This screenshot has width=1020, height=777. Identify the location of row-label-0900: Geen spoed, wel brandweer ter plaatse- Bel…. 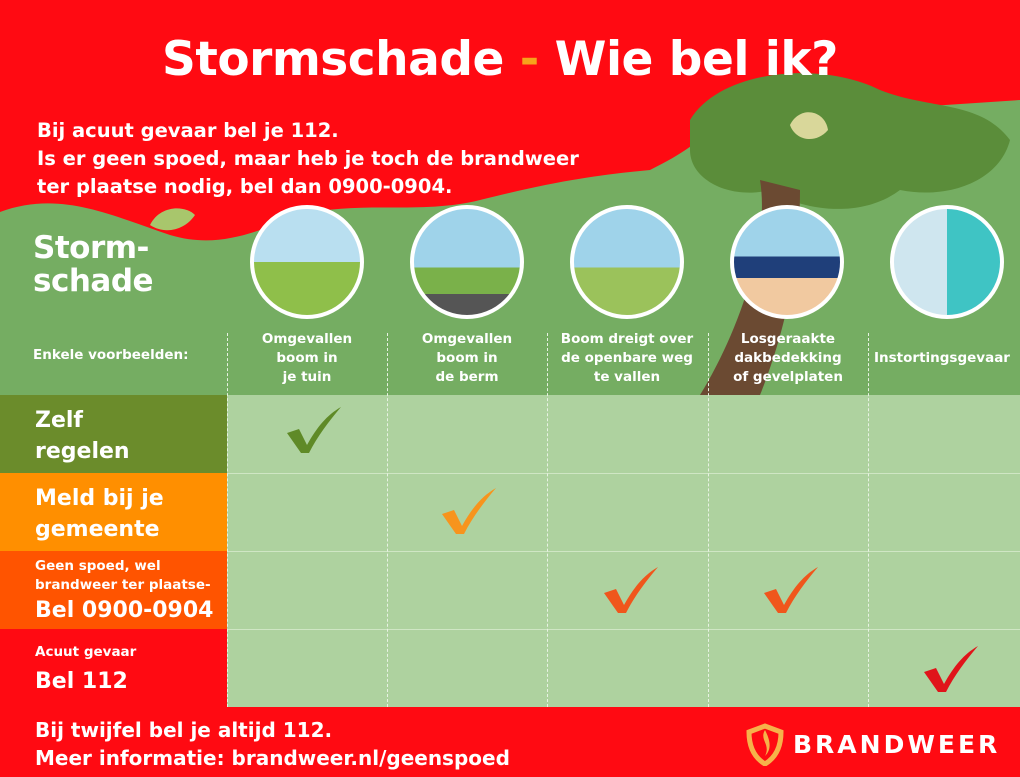
(113, 590).